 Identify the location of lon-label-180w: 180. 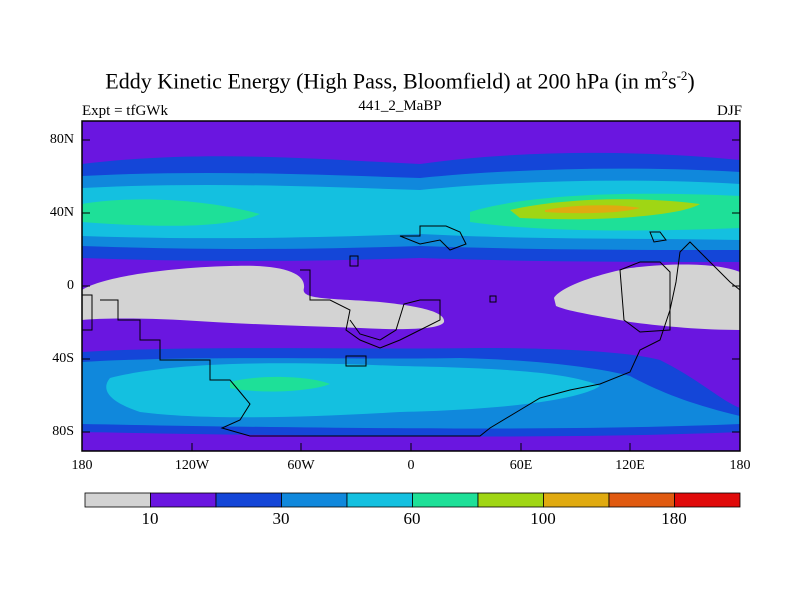
(82, 465).